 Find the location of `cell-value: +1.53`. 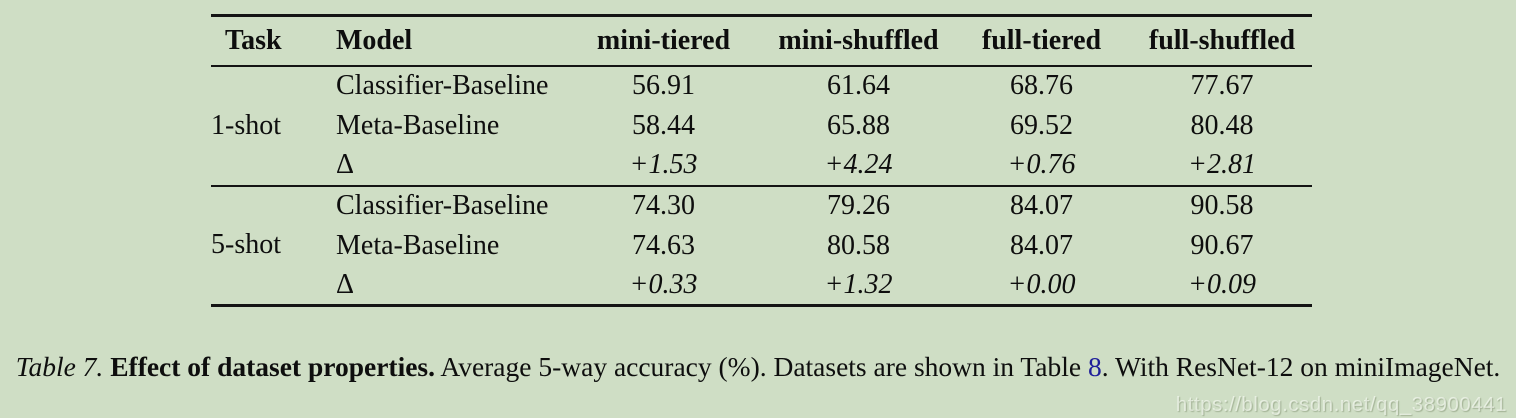

cell-value: +1.53 is located at coordinates (663, 164).